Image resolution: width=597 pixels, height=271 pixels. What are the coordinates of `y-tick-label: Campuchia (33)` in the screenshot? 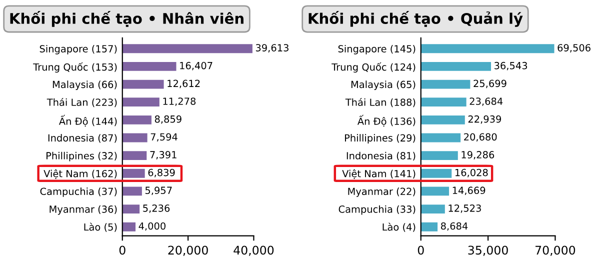 It's located at (377, 210).